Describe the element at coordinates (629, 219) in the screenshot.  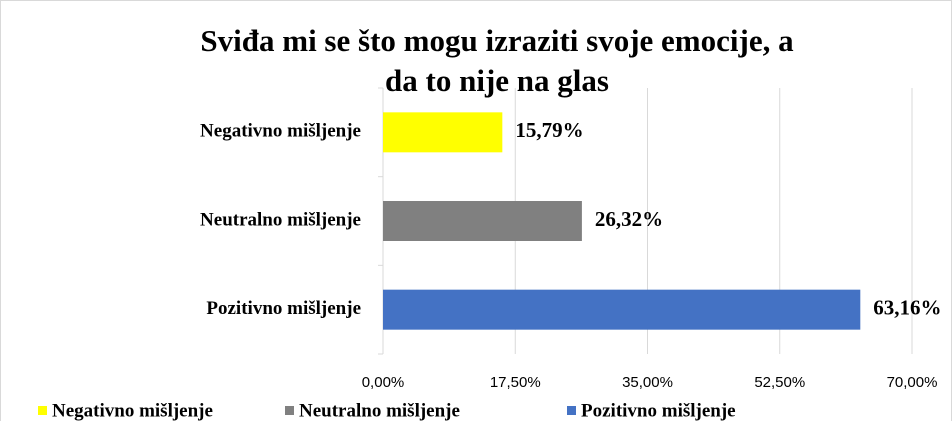
I see `value-label: 26,32%` at that location.